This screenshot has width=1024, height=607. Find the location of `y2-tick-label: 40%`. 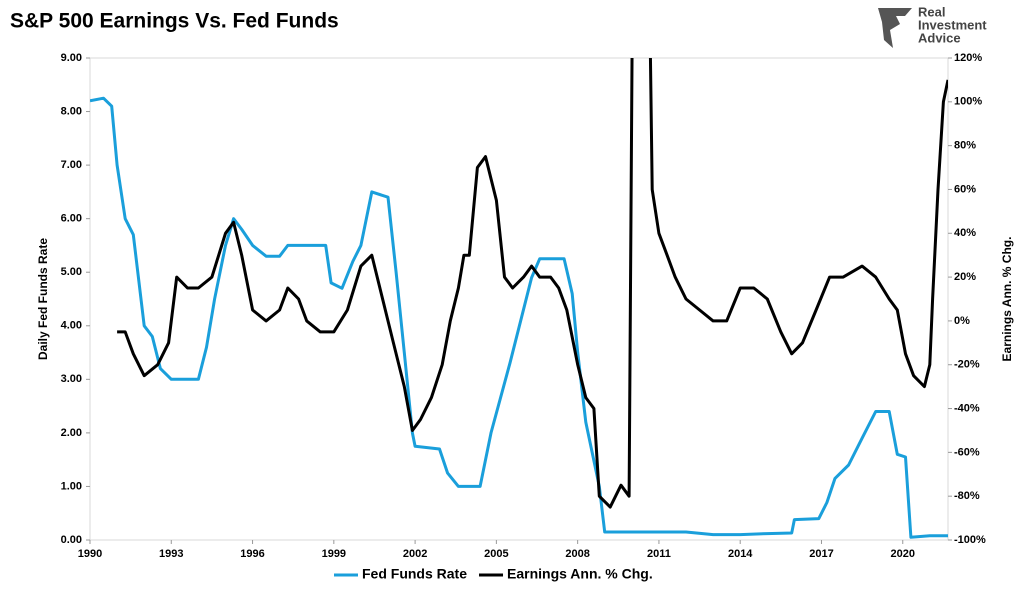

y2-tick-label: 40% is located at coordinates (965, 233).